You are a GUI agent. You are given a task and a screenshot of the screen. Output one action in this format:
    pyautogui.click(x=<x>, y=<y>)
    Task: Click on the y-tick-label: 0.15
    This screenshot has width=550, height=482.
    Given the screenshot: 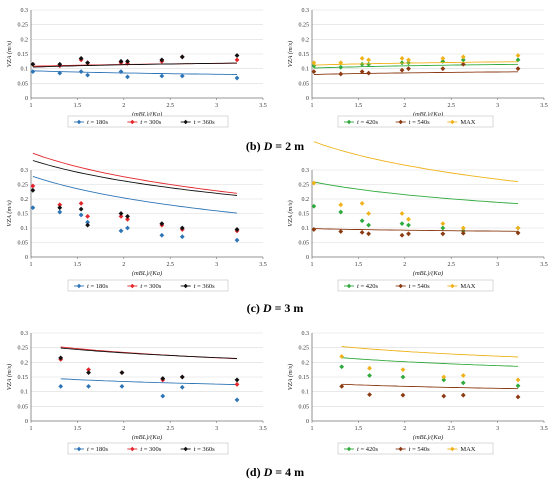 What is the action you would take?
    pyautogui.click(x=304, y=378)
    